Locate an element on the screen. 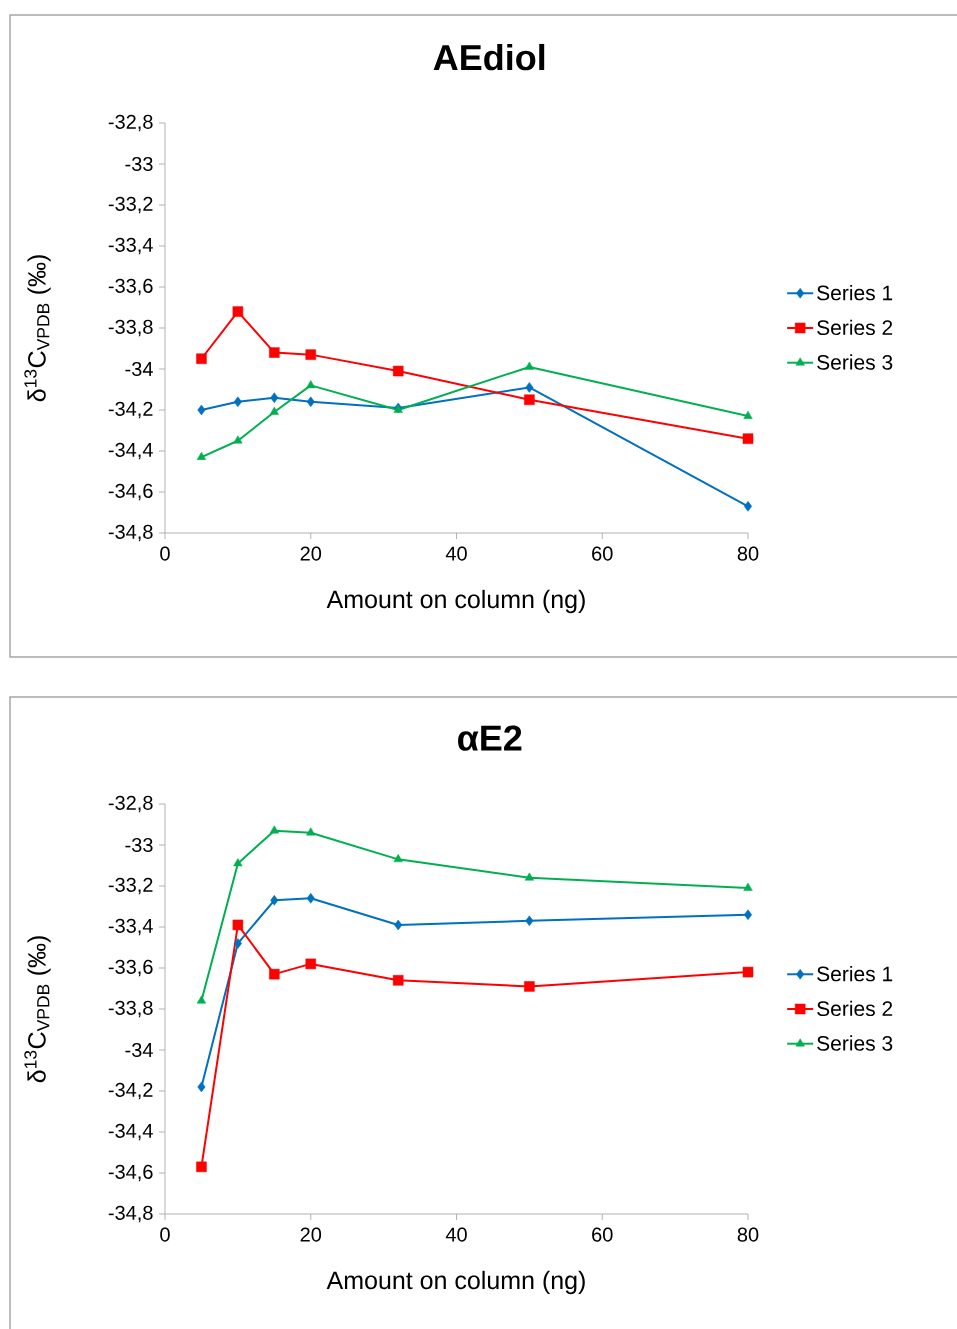  chart-title: αE2 is located at coordinates (490, 738).